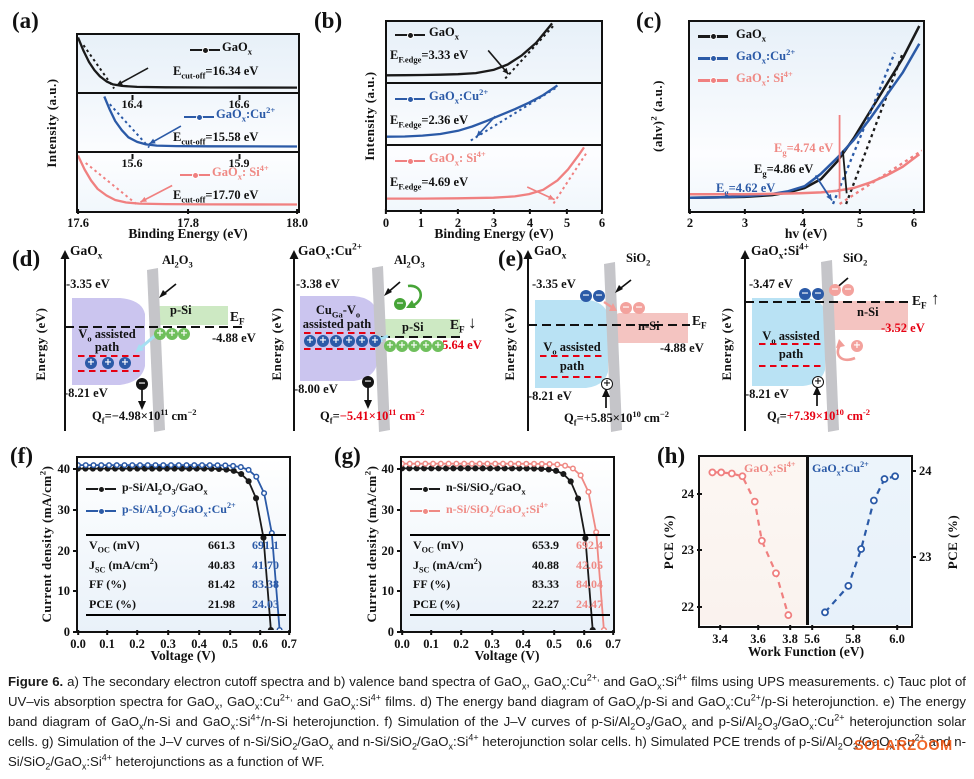 The image size is (974, 779). What do you see at coordinates (791, 337) in the screenshot?
I see `path-label-1: Vo assisted` at bounding box center [791, 337].